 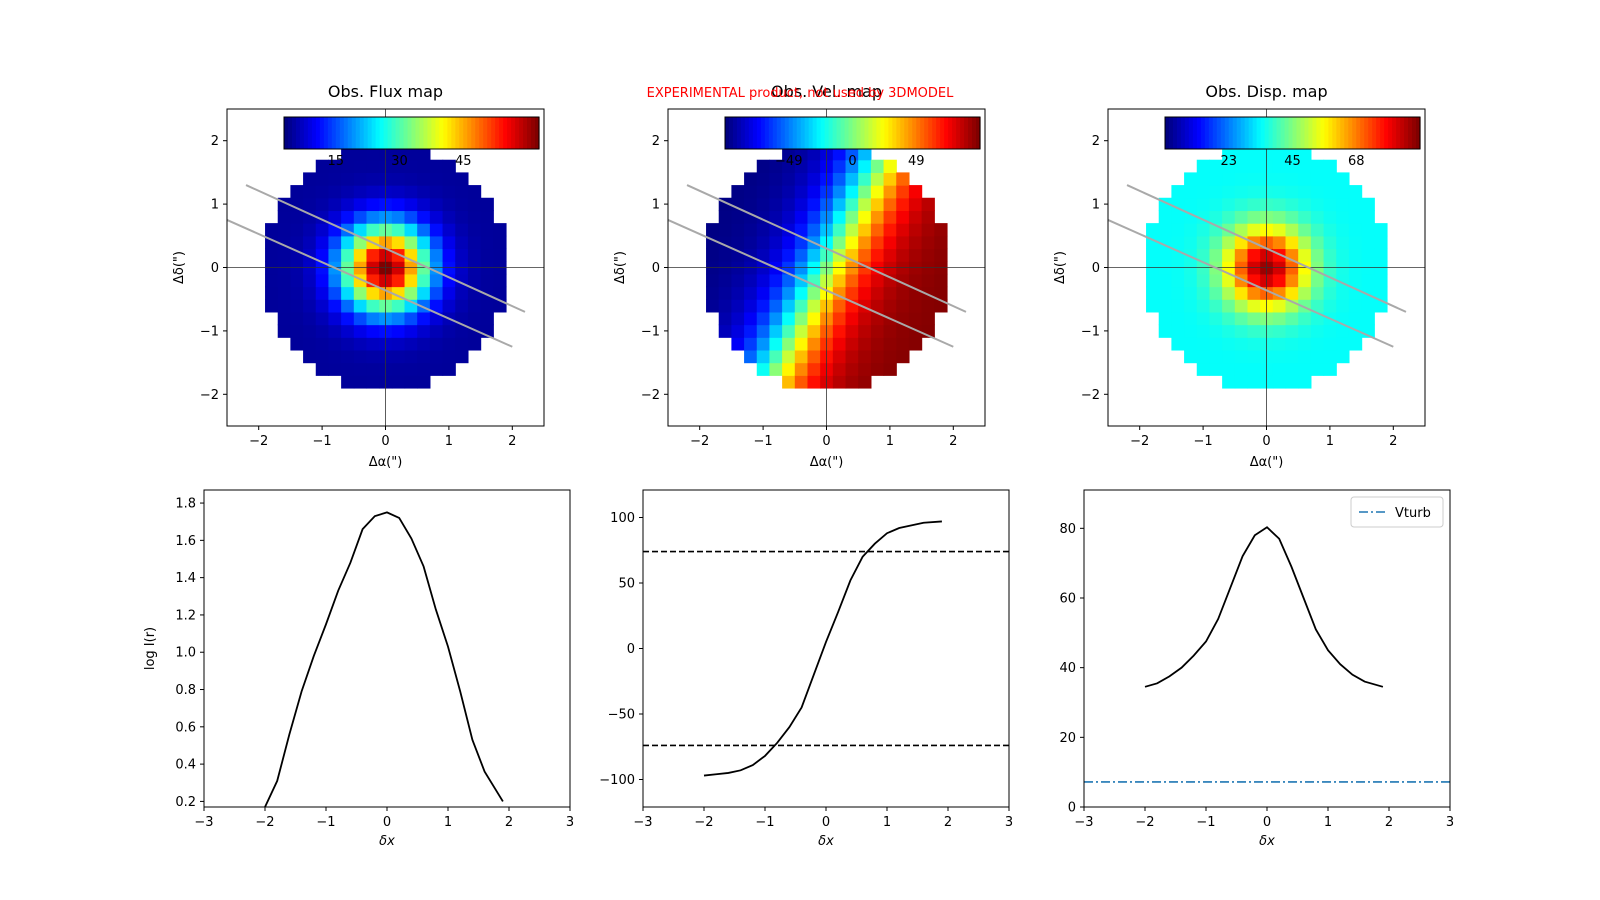 What do you see at coordinates (1264, 607) in the screenshot?
I see `profile-series-line` at bounding box center [1264, 607].